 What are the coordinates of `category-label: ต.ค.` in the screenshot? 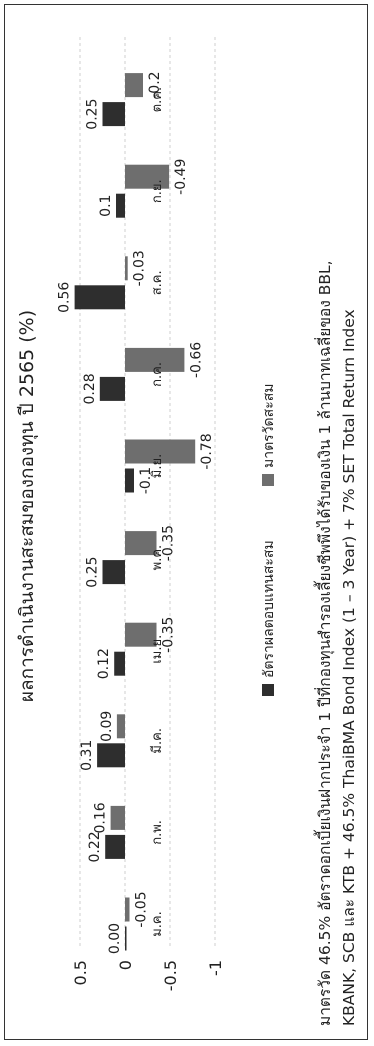 It's located at (157, 99).